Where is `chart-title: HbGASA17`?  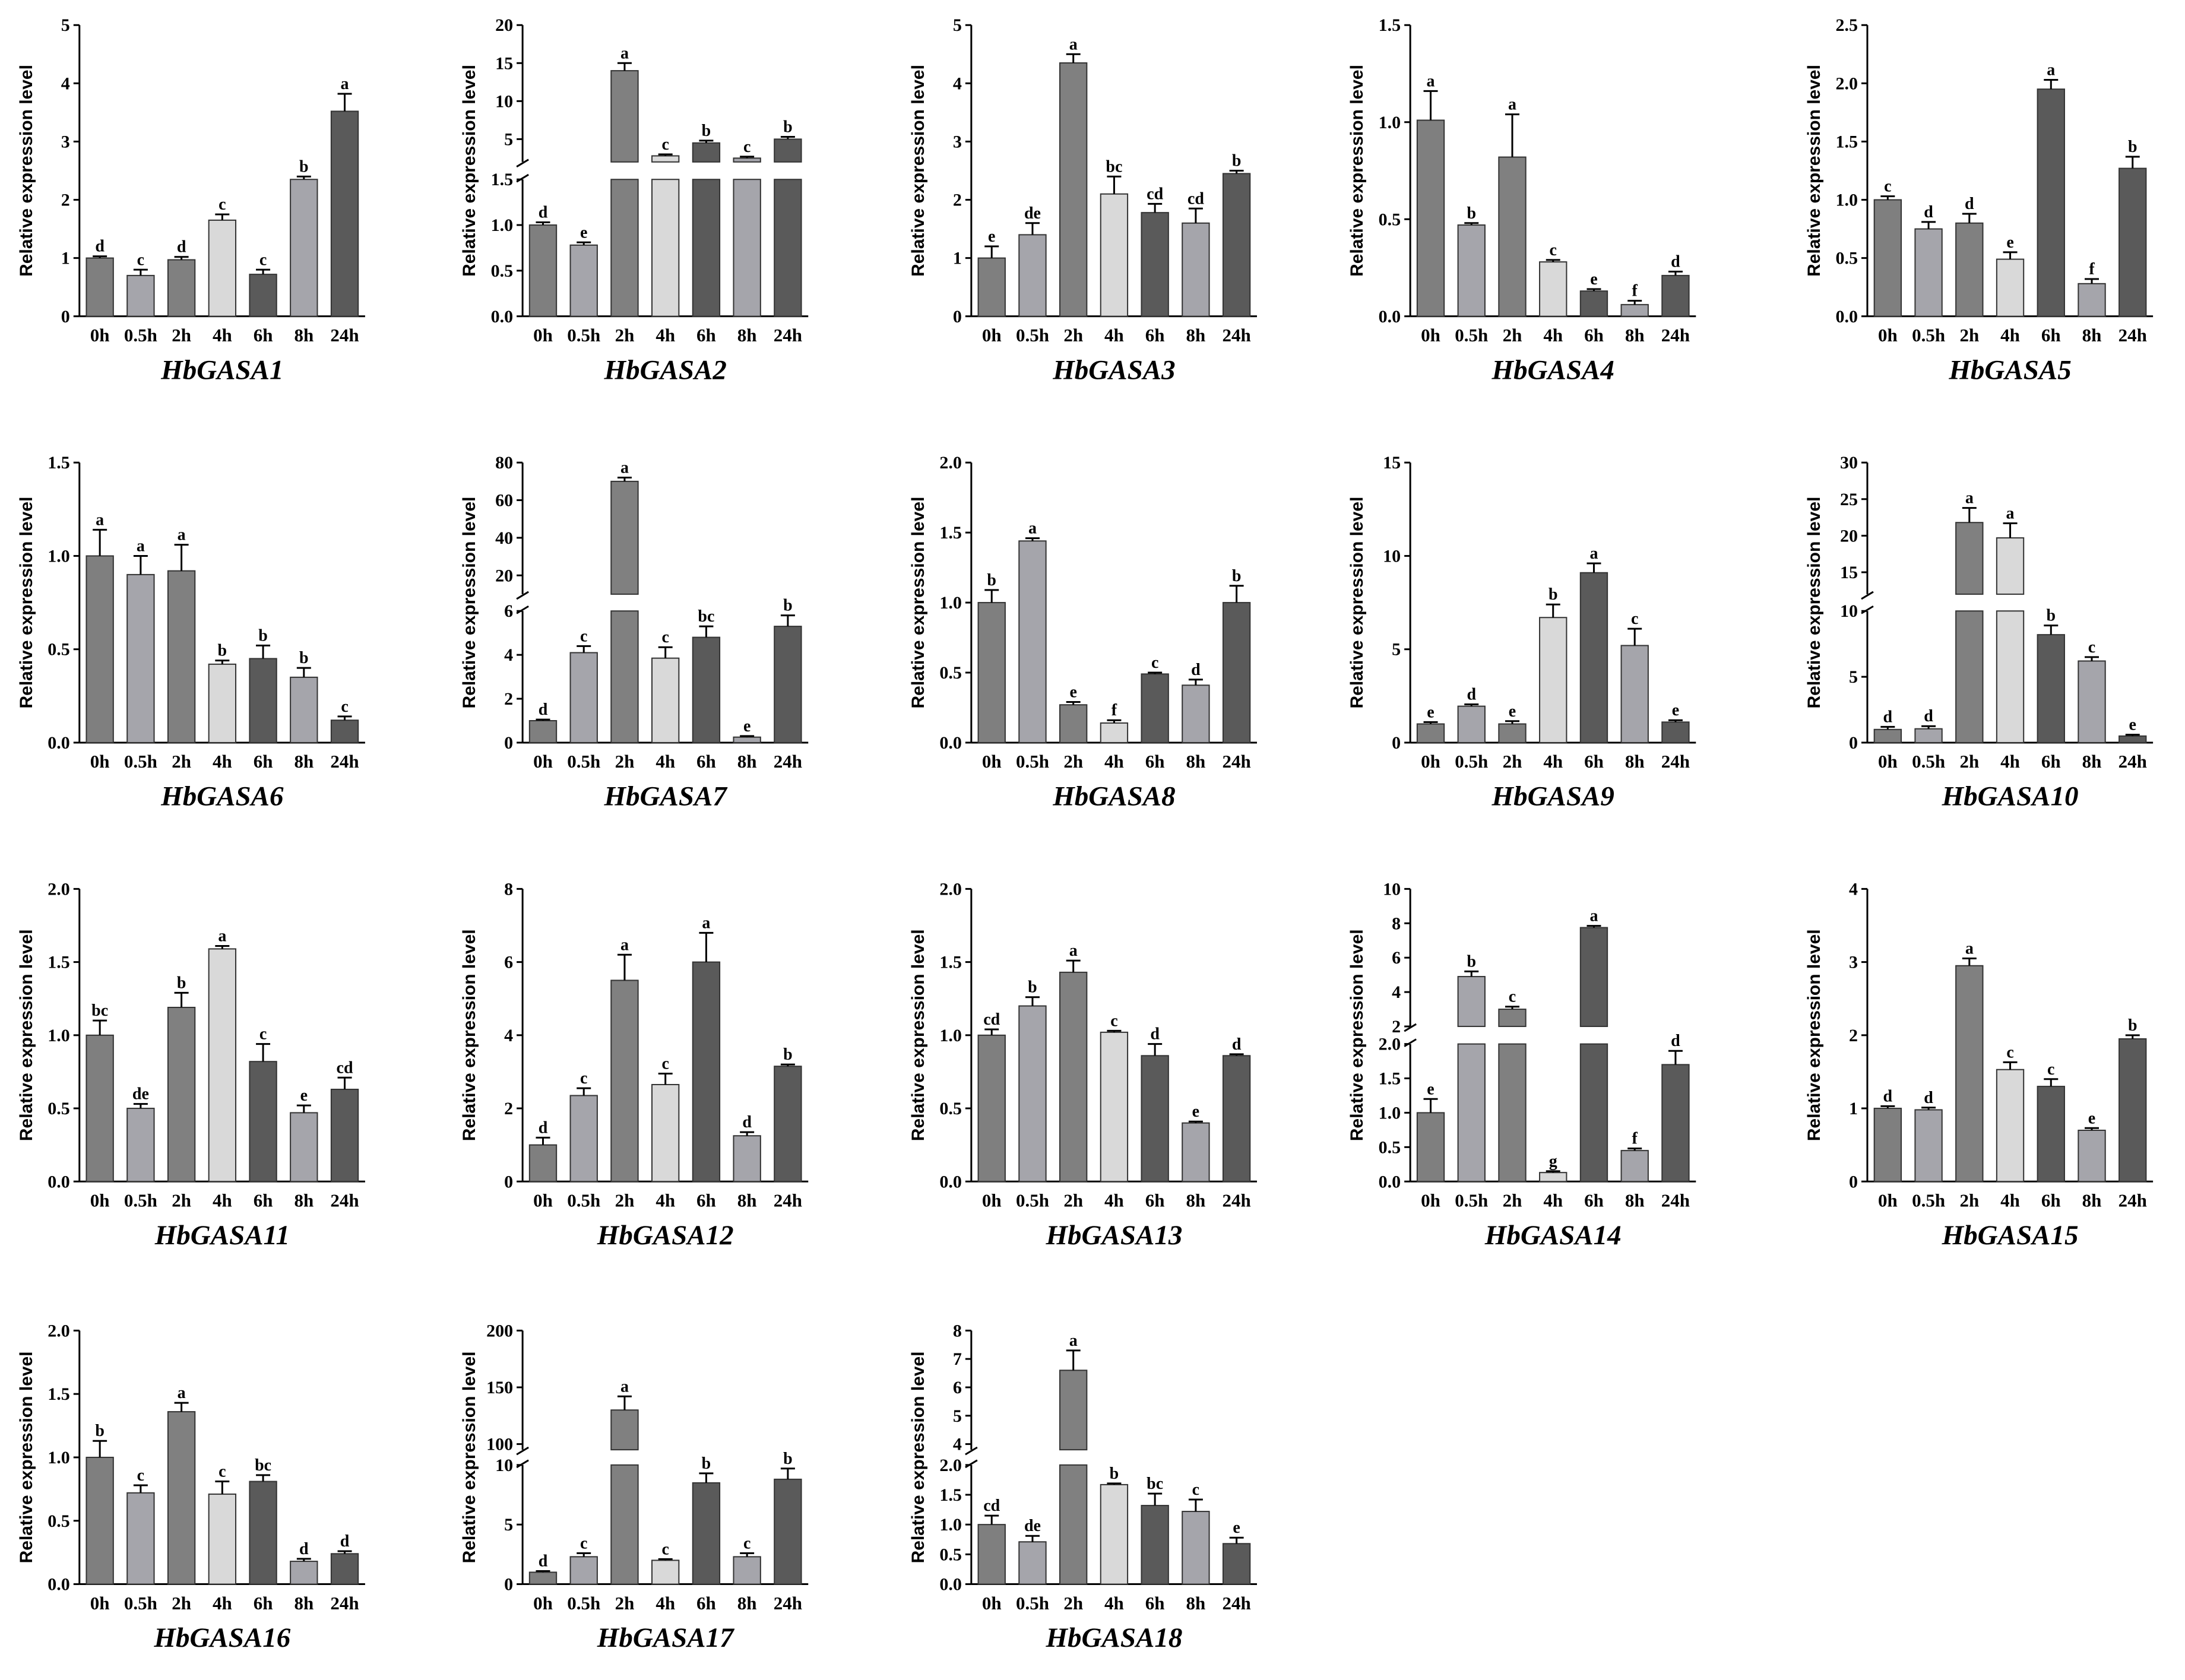 chart-title: HbGASA17 is located at coordinates (666, 1637).